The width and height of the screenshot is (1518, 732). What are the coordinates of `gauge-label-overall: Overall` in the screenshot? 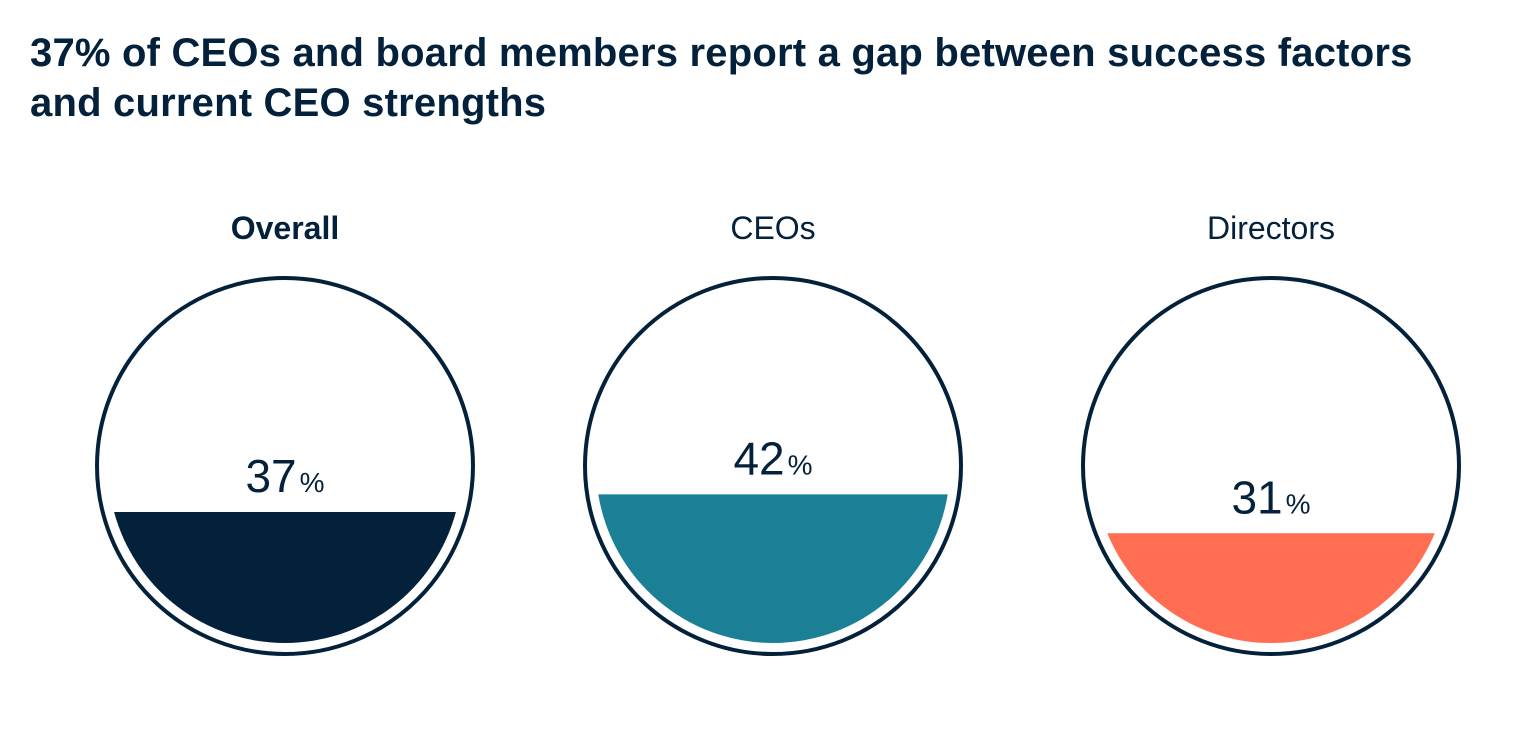 It's located at (285, 228).